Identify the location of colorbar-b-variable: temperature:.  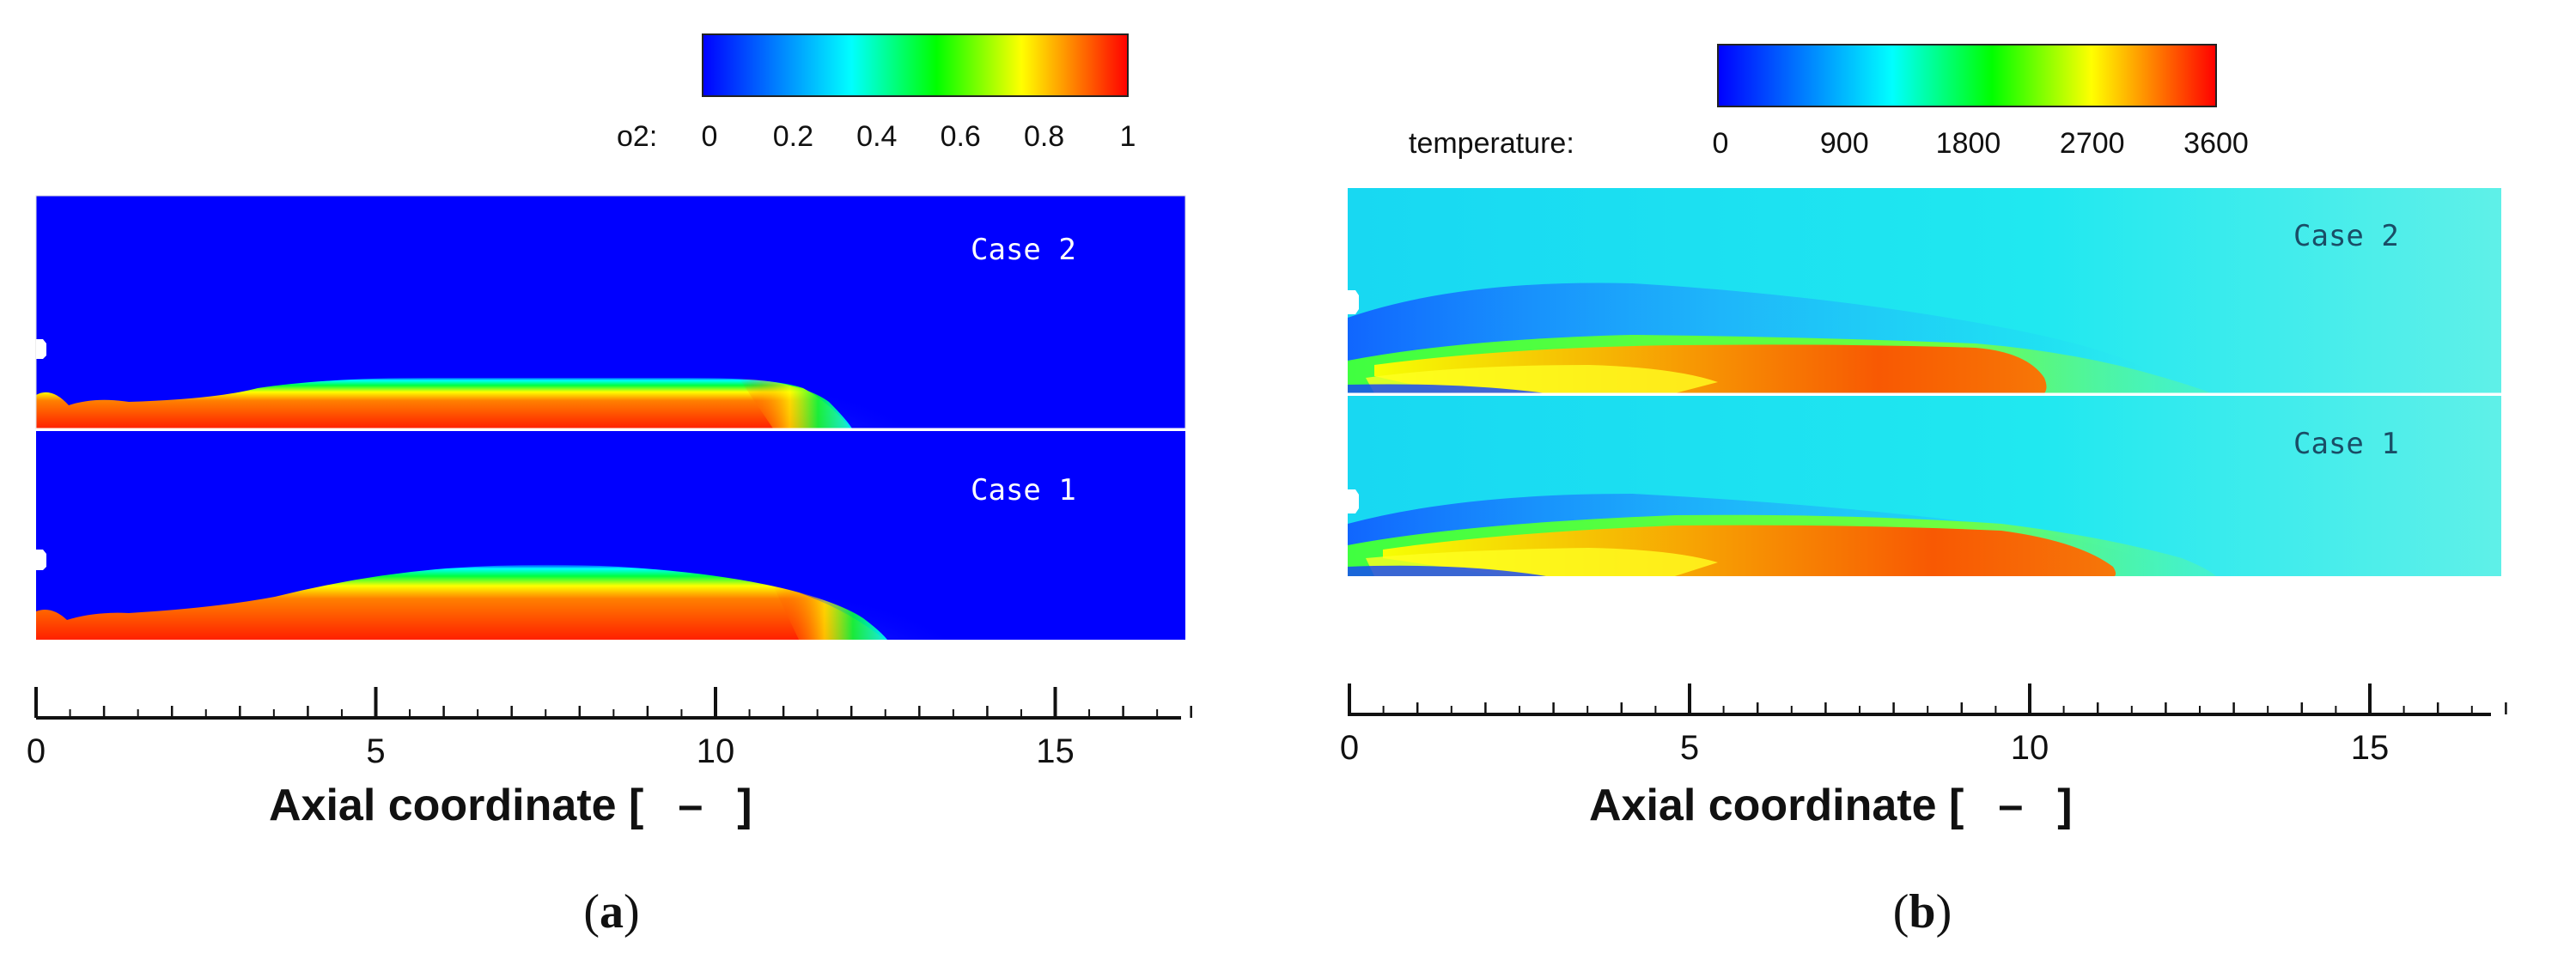
(1491, 143).